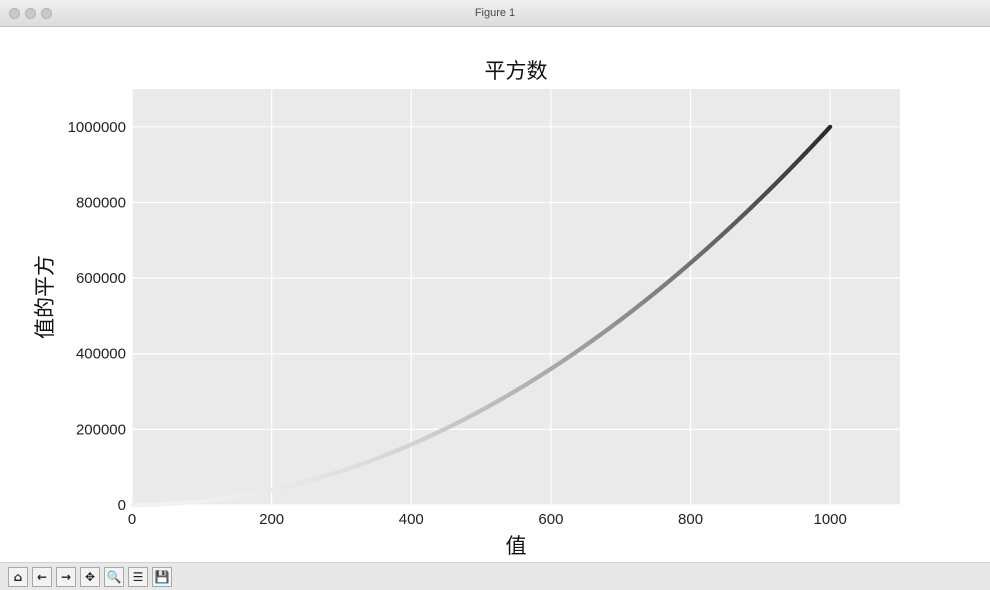 The width and height of the screenshot is (990, 590). What do you see at coordinates (550, 519) in the screenshot?
I see `x-tick-label: 600` at bounding box center [550, 519].